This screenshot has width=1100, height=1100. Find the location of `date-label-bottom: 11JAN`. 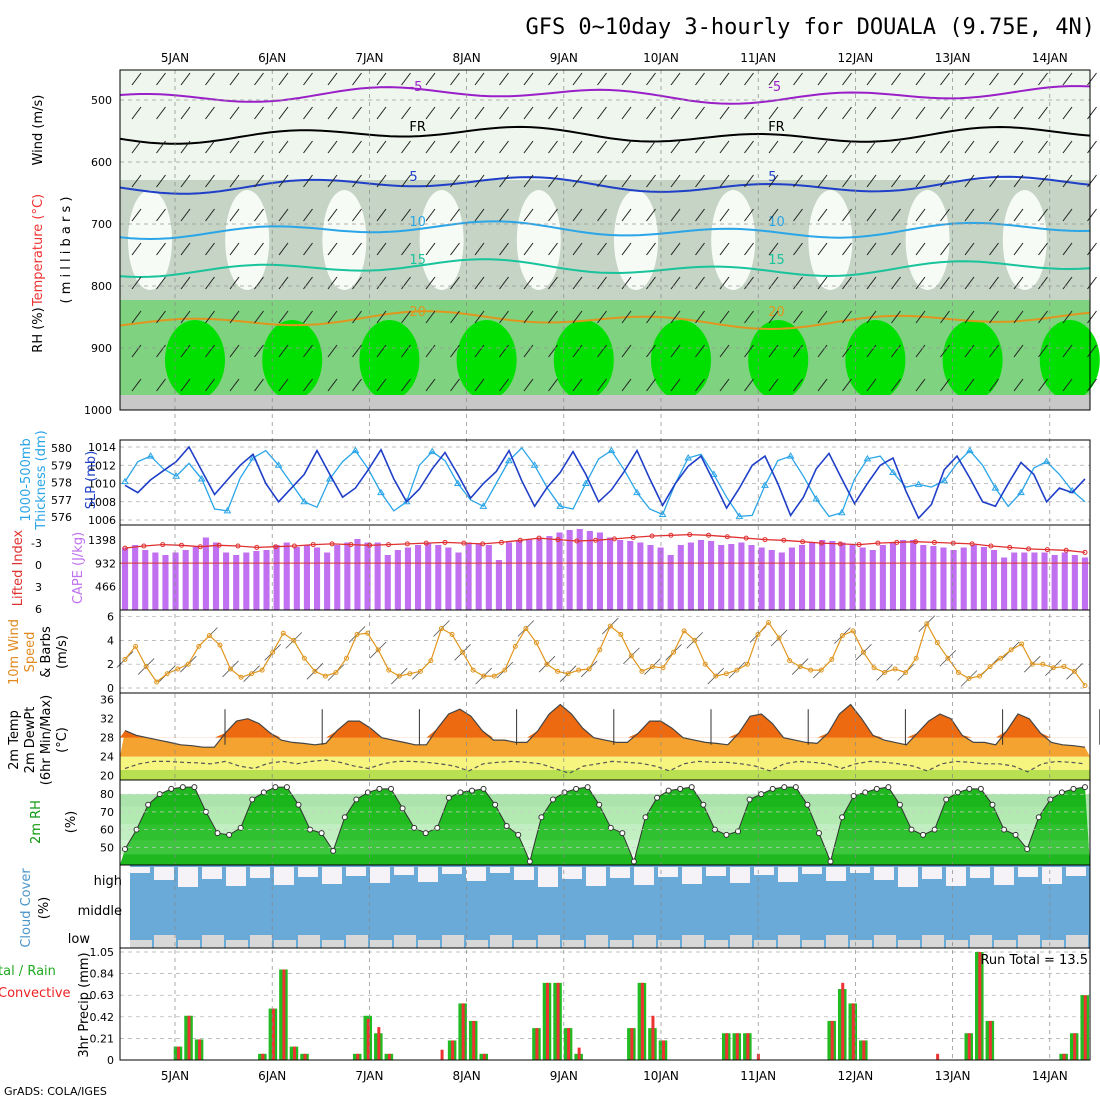

date-label-bottom: 11JAN is located at coordinates (758, 1076).